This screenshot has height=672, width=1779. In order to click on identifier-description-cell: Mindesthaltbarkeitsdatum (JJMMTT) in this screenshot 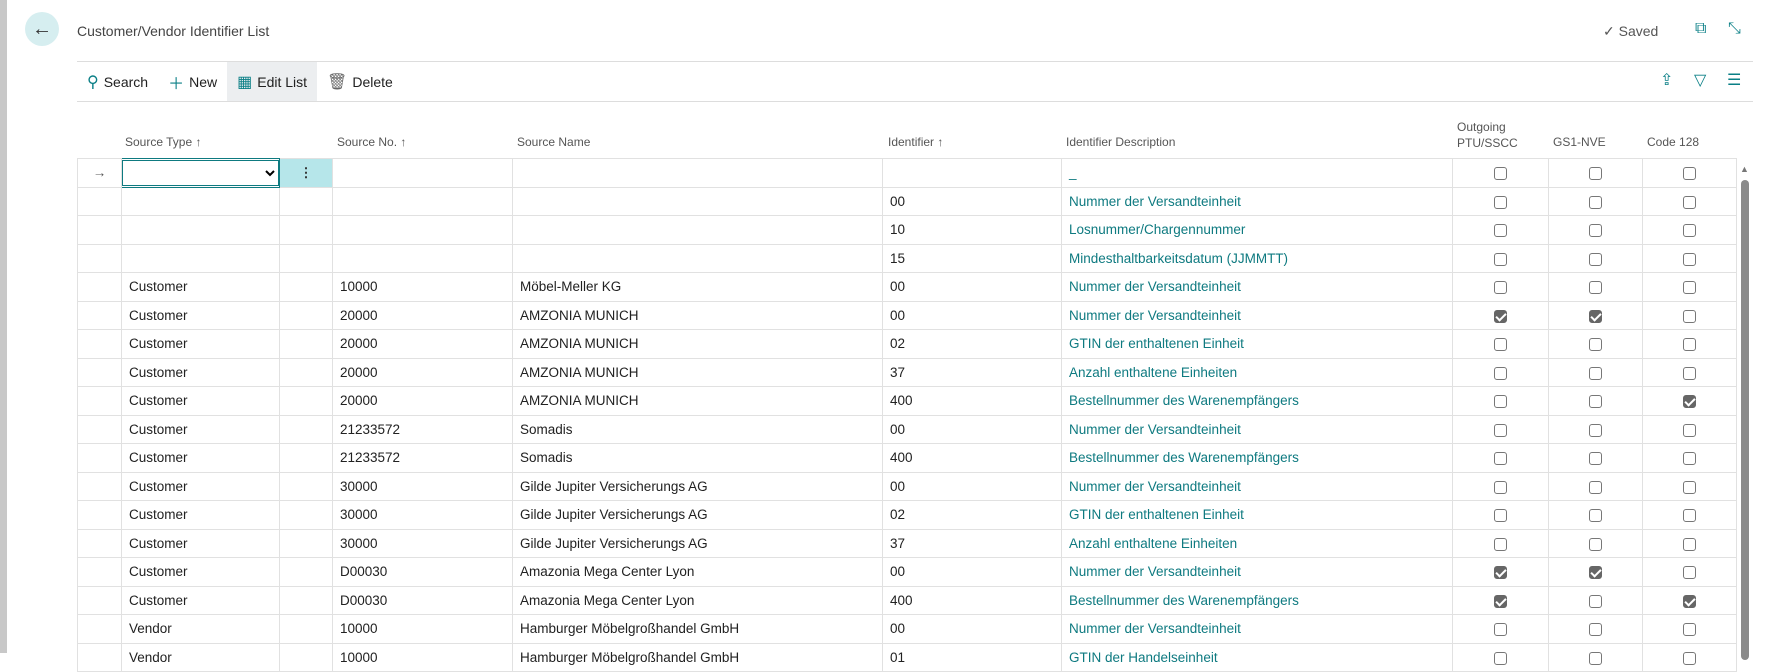, I will do `click(1257, 258)`.